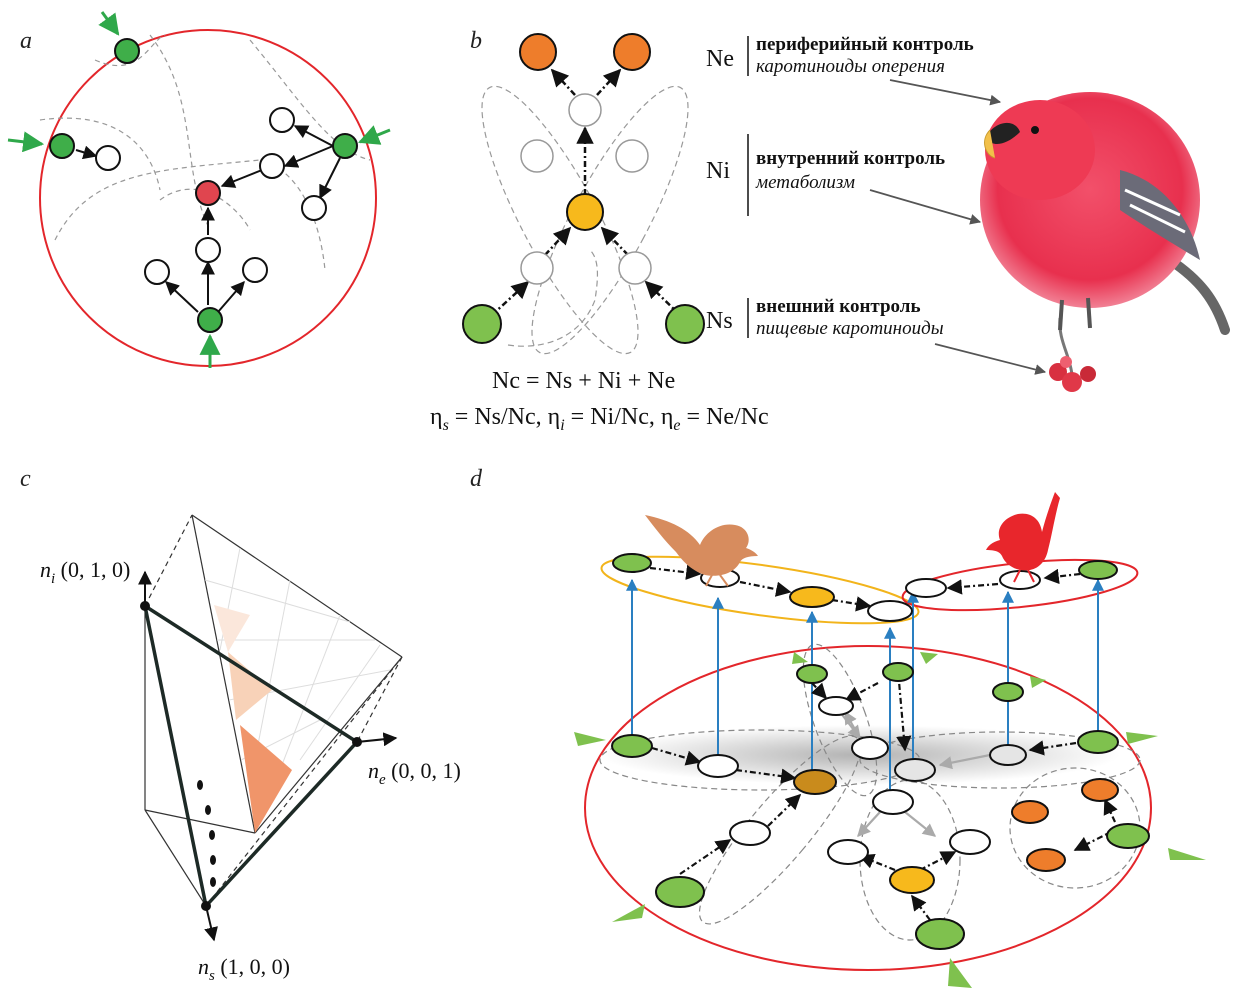  I want to click on ni-subtitle: метаболизм, so click(805, 182).